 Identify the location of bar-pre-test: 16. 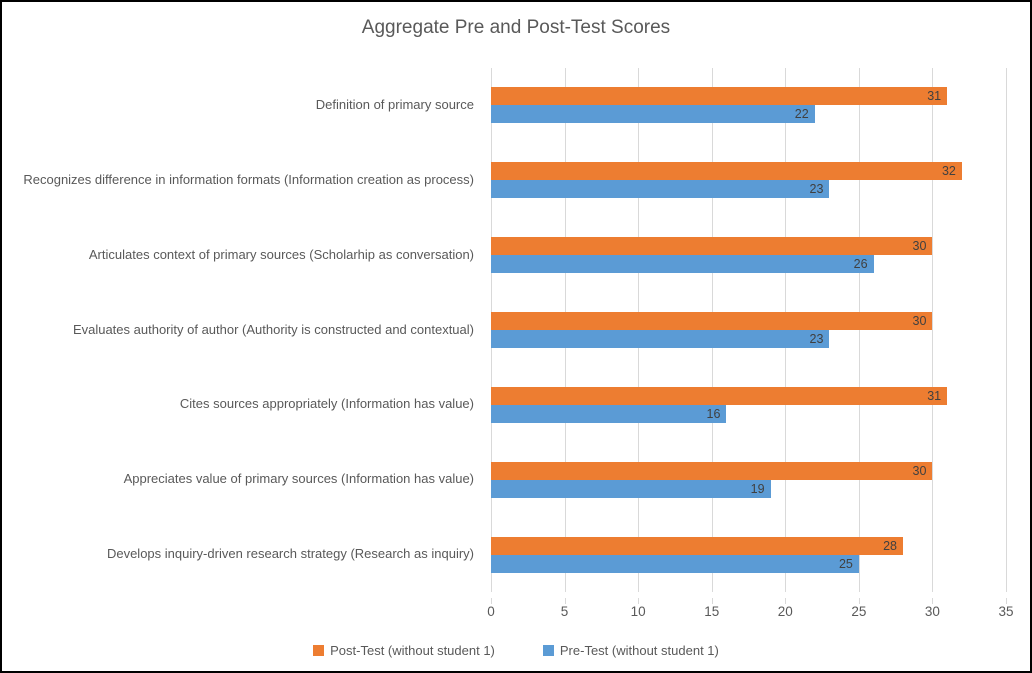
(609, 413).